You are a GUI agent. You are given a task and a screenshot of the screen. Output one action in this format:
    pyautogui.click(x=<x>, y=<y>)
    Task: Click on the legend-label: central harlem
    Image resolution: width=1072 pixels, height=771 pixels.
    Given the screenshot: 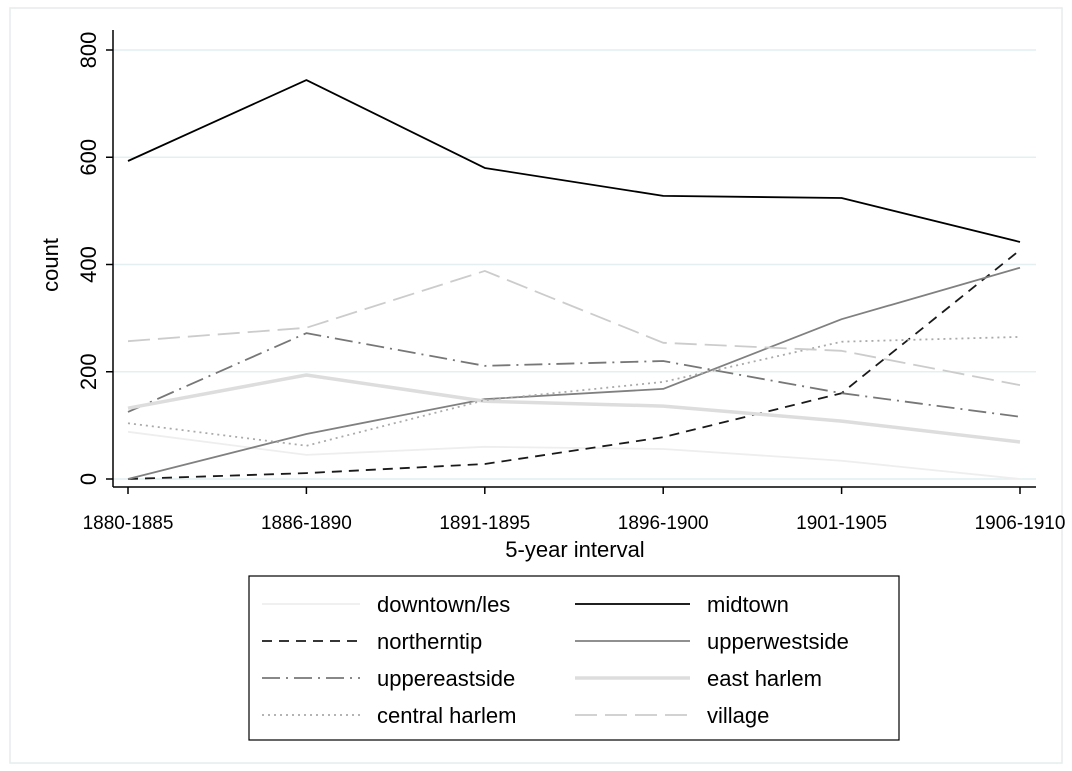 What is the action you would take?
    pyautogui.click(x=446, y=715)
    